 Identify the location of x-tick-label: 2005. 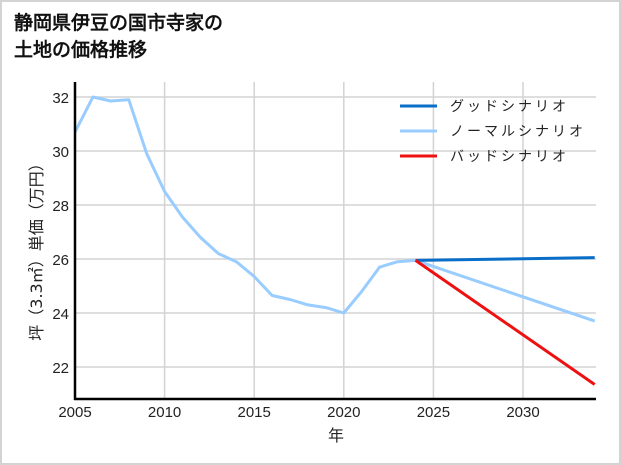
(74, 412).